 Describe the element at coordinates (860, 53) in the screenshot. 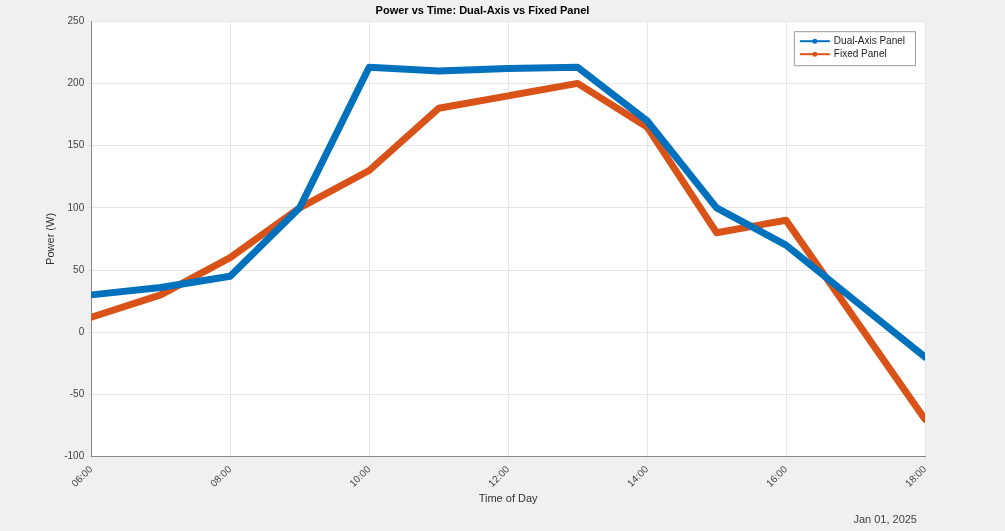

I see `legend-label: Fixed Panel` at that location.